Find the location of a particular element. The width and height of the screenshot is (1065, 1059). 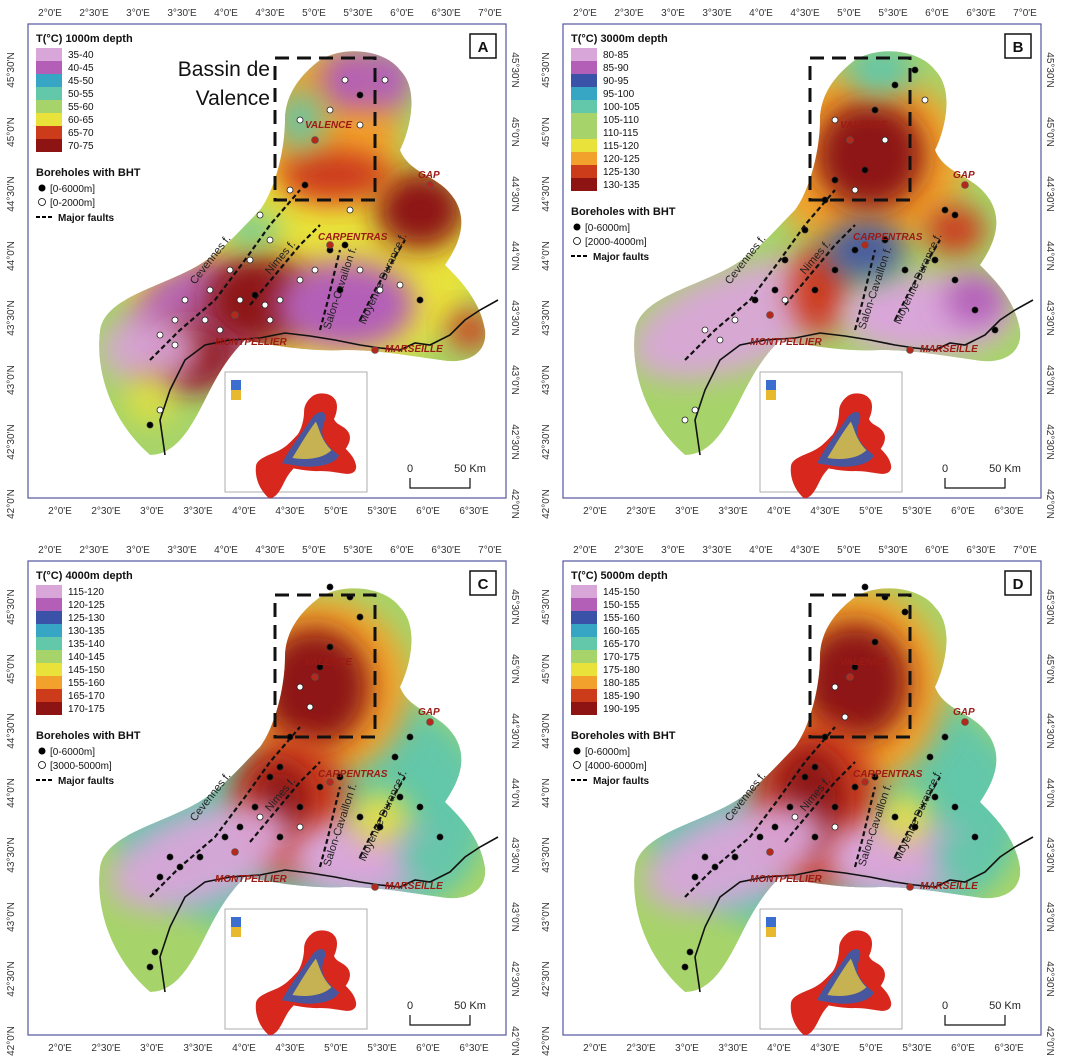

legend-range: 145-150 is located at coordinates (621, 592).